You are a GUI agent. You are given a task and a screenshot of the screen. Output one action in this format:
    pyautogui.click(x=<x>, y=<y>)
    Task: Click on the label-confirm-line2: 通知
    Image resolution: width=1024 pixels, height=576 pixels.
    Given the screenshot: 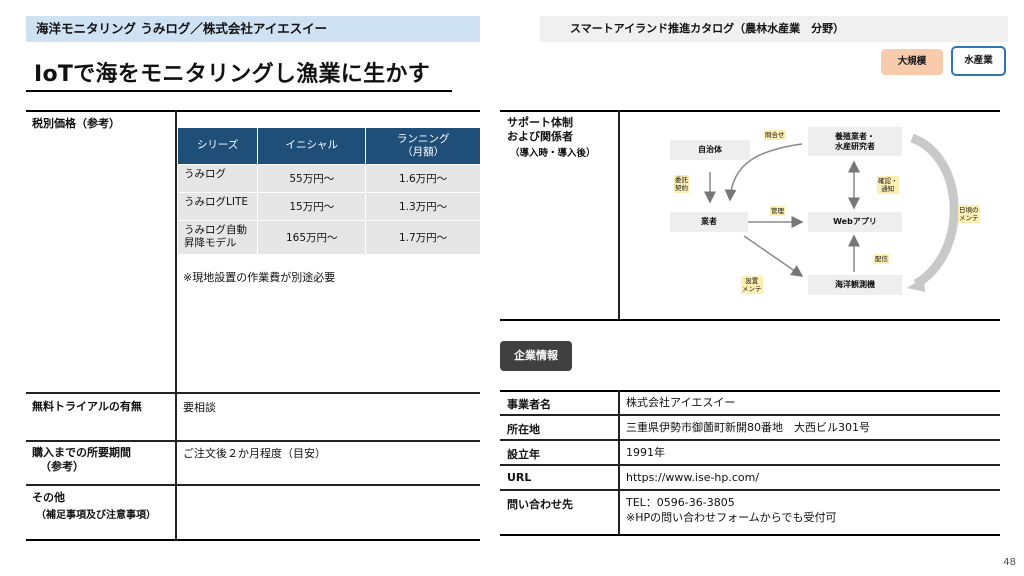 What is the action you would take?
    pyautogui.click(x=888, y=189)
    